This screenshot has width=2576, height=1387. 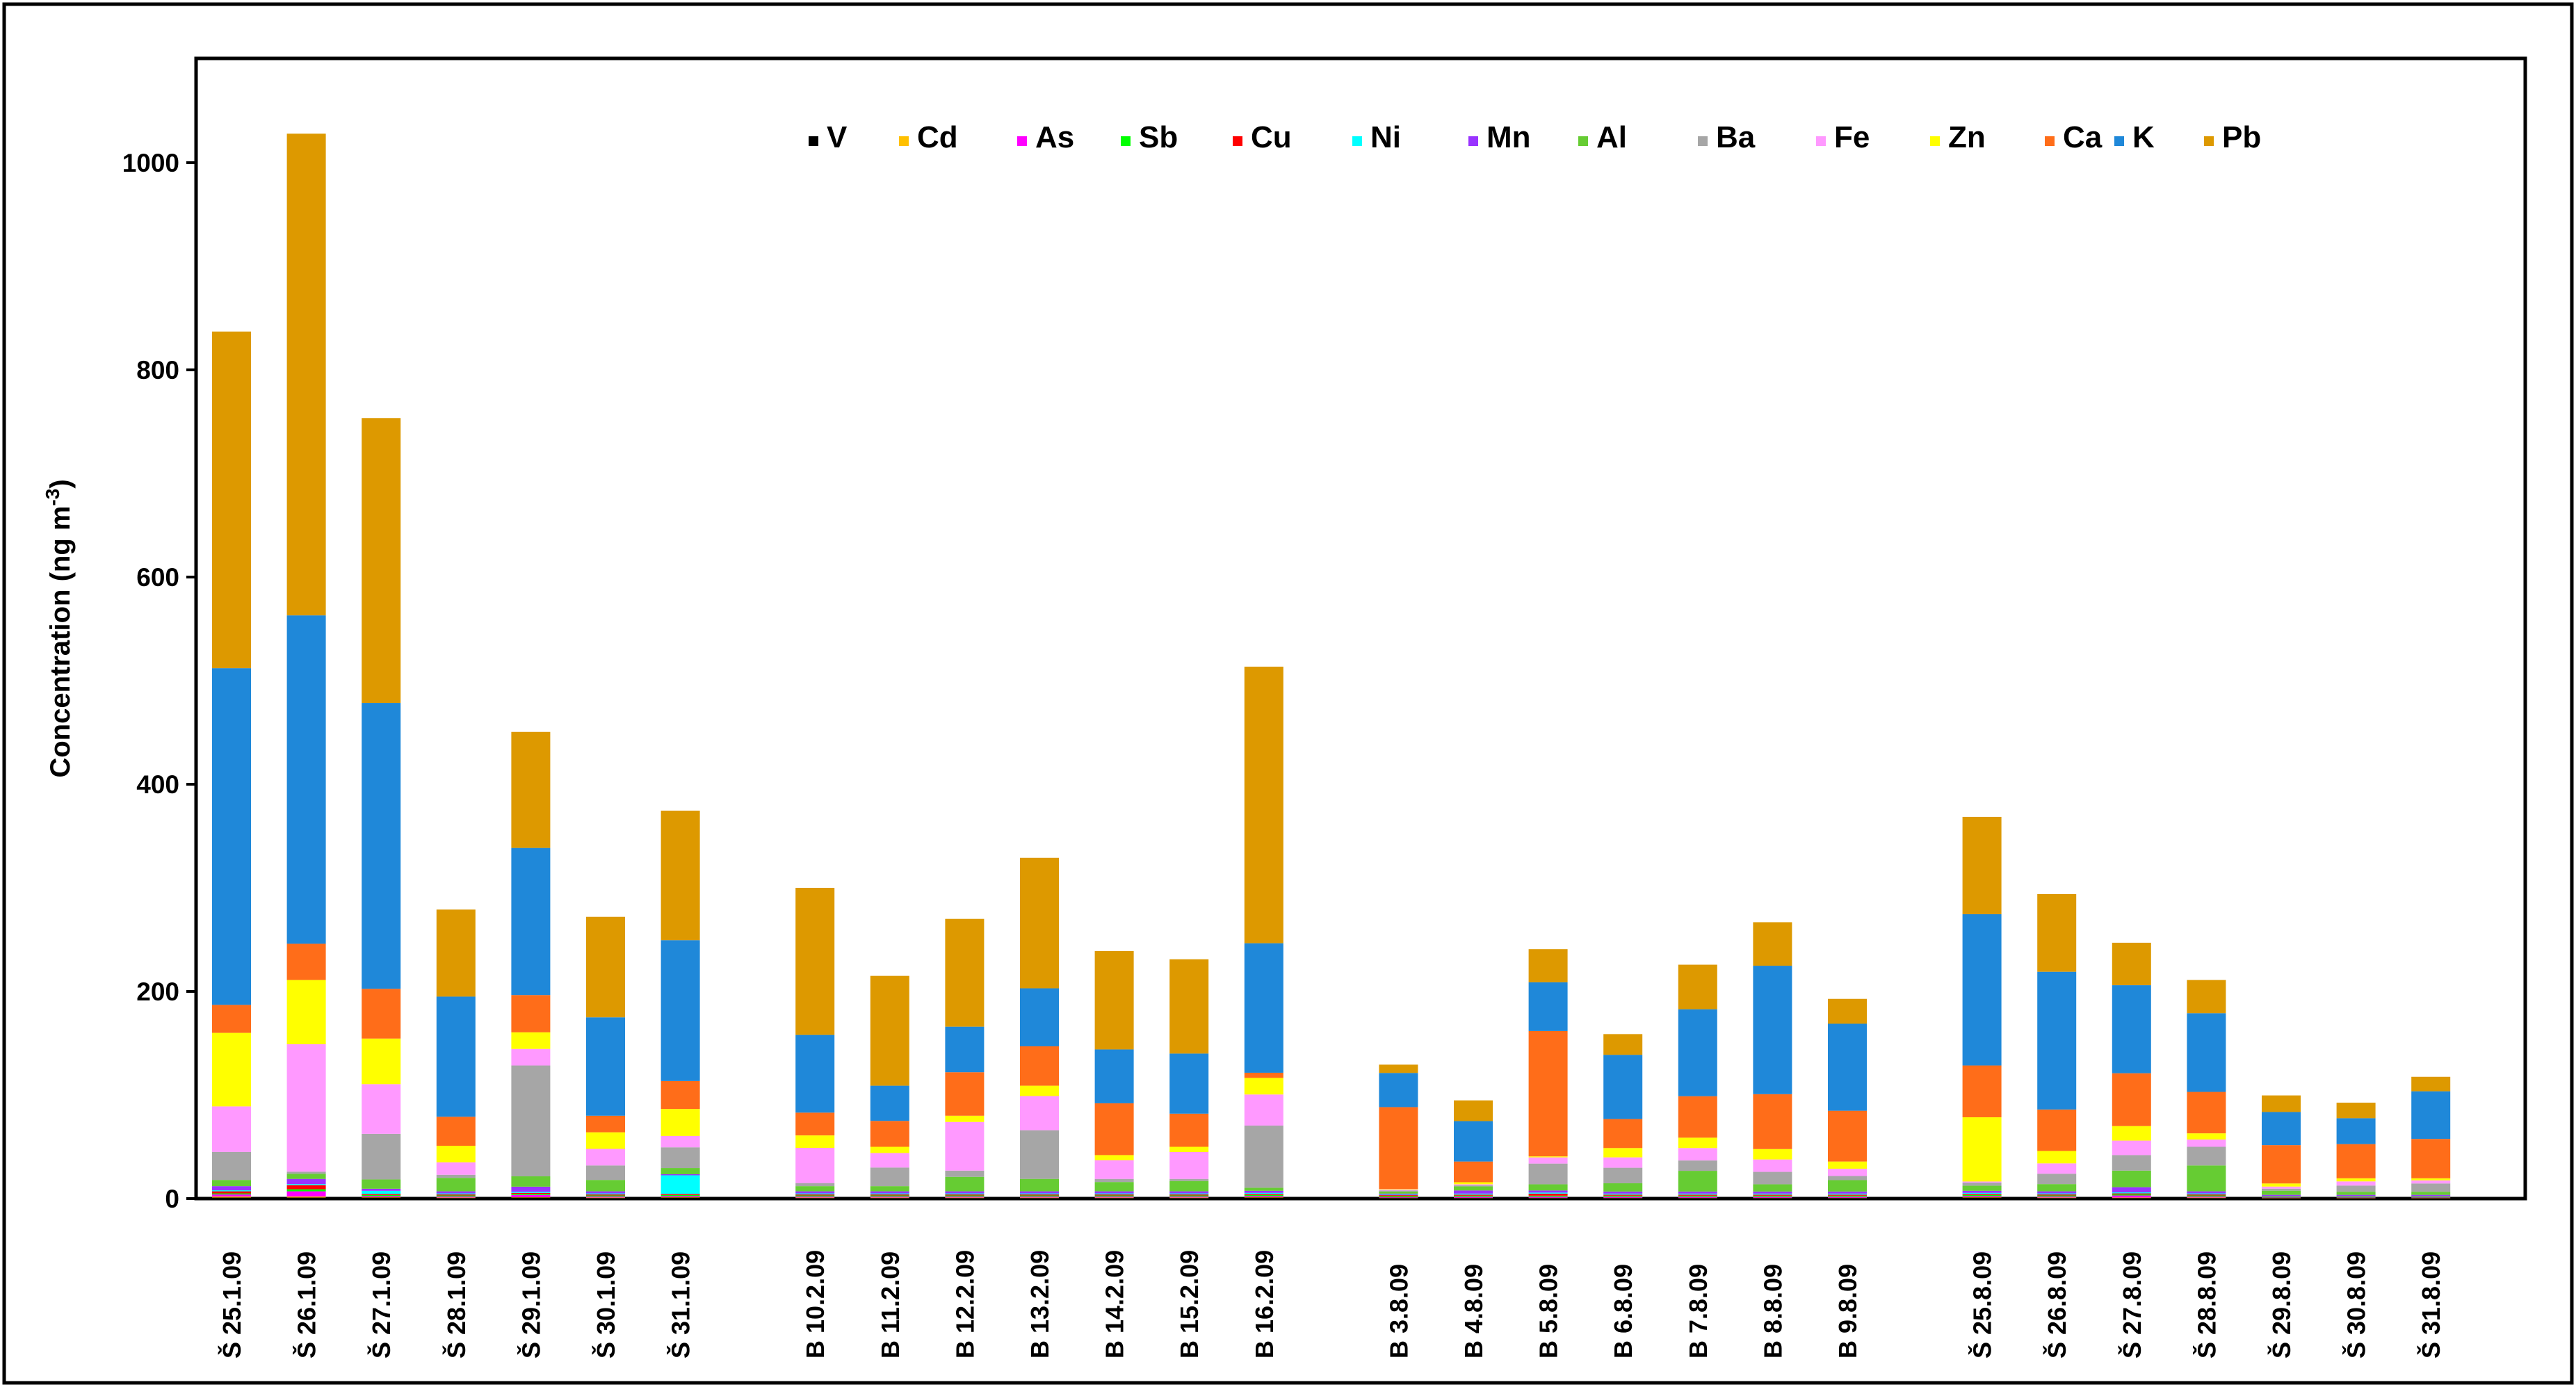 I want to click on x-category-label: Š 25.8.09, so click(x=1982, y=1304).